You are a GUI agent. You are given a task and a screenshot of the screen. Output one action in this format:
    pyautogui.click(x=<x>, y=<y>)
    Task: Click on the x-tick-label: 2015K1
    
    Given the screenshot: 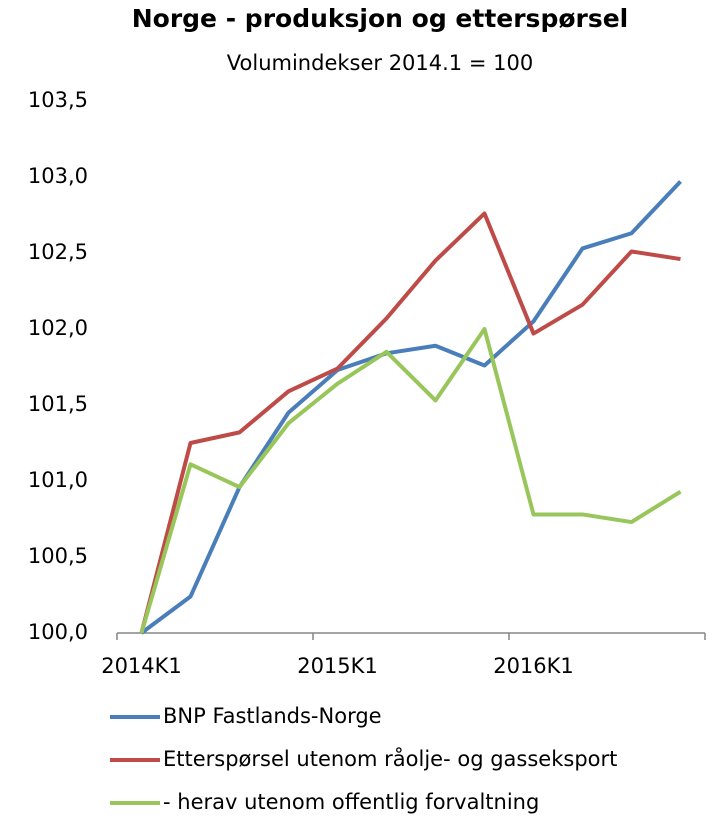 What is the action you would take?
    pyautogui.click(x=337, y=666)
    